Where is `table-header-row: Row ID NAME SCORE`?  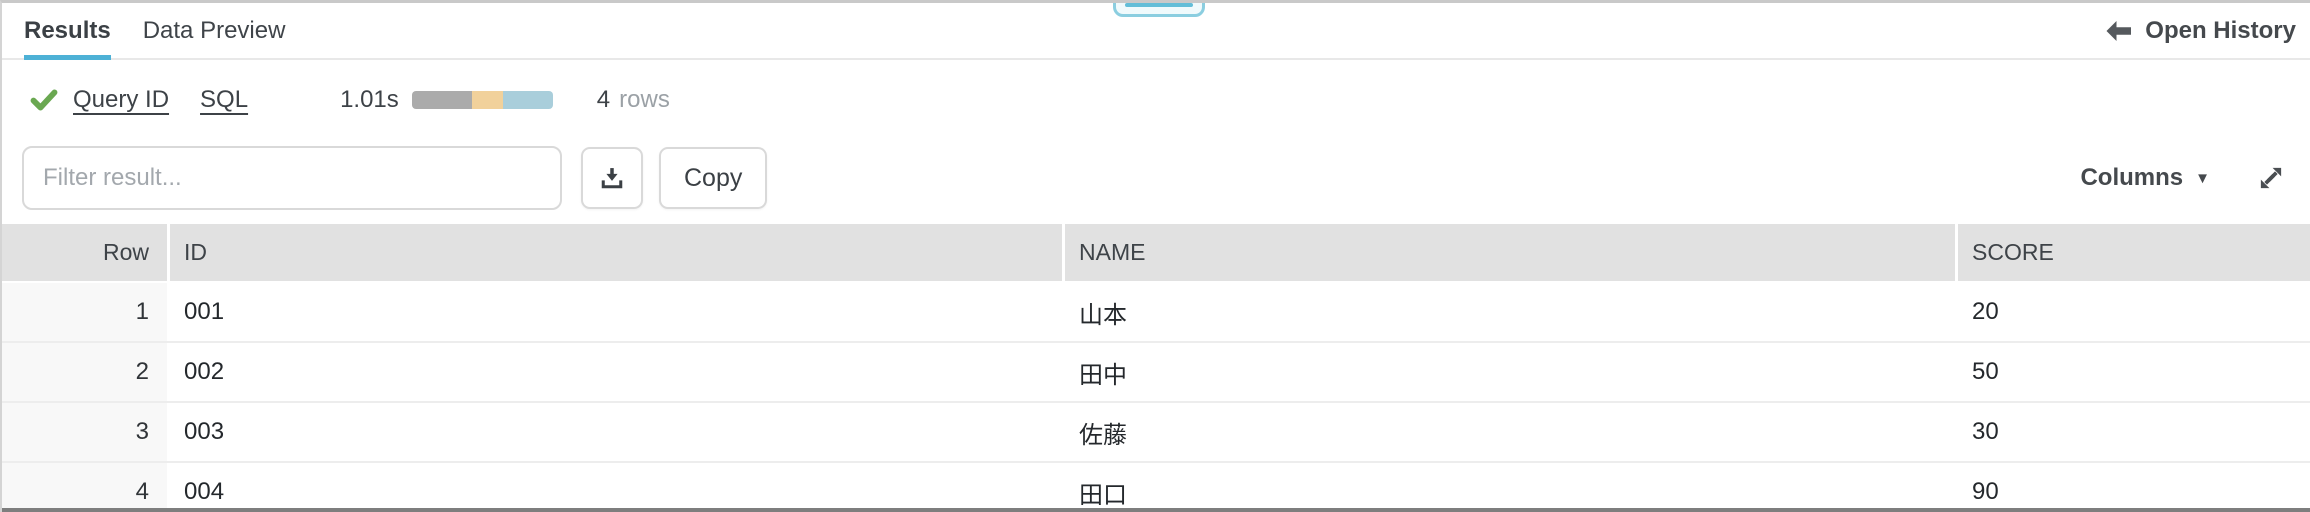
table-header-row: Row ID NAME SCORE is located at coordinates (1156, 252).